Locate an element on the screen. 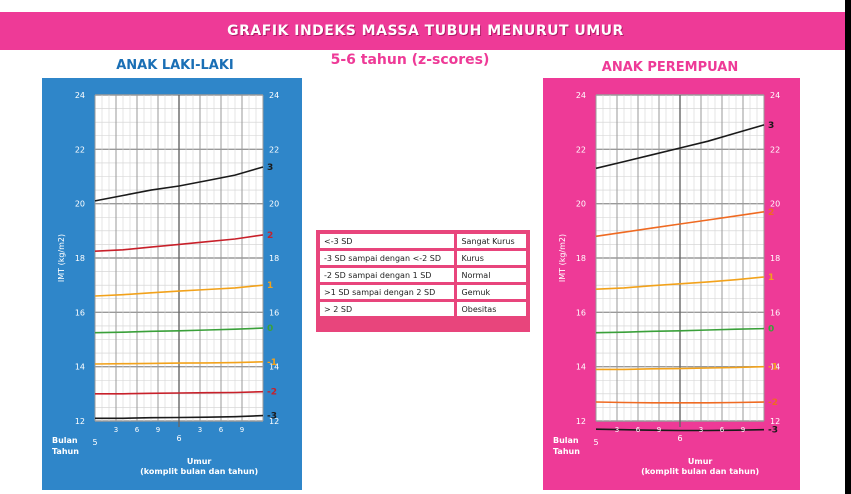  legend-label: Sangat Kurus is located at coordinates (491, 241).